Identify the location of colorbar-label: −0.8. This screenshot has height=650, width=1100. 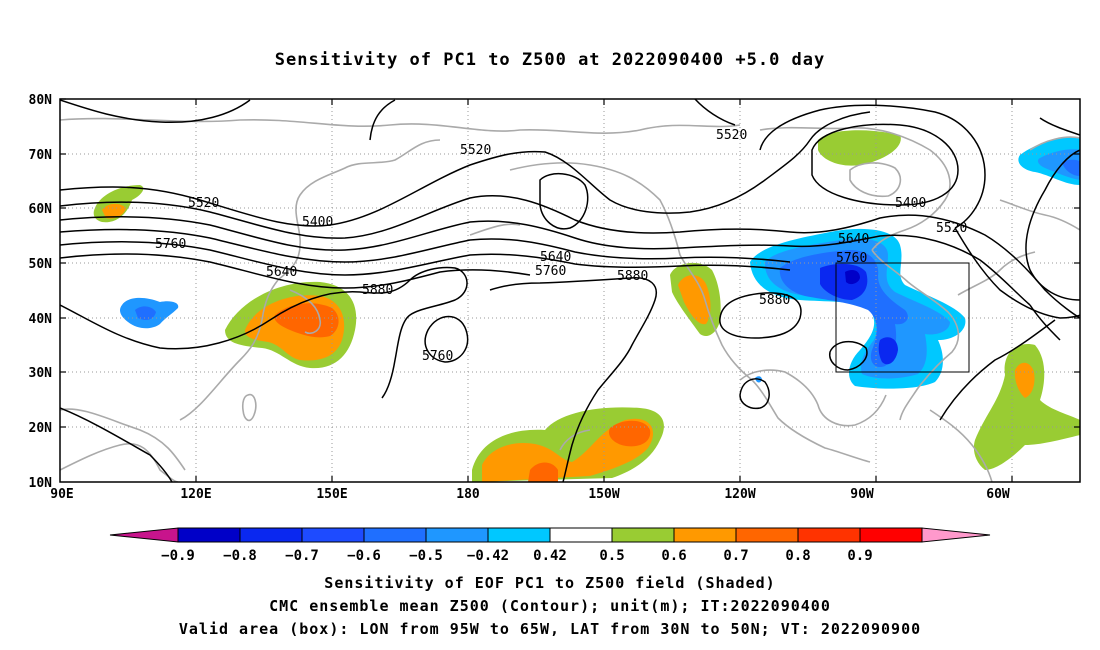
(240, 556).